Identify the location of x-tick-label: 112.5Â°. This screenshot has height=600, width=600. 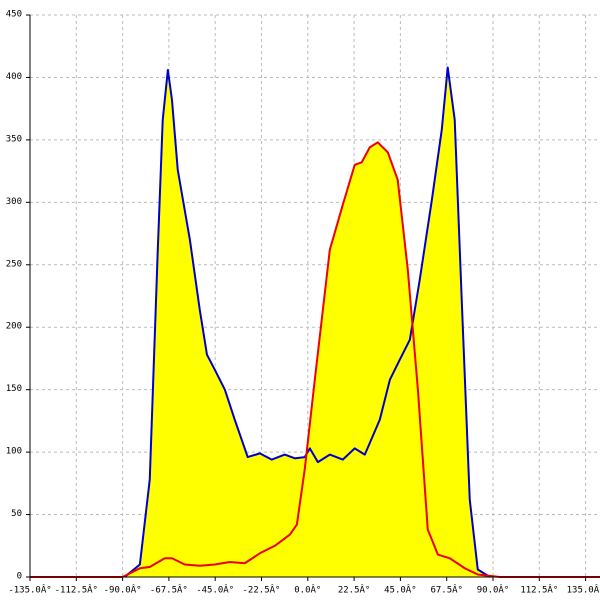
(539, 590).